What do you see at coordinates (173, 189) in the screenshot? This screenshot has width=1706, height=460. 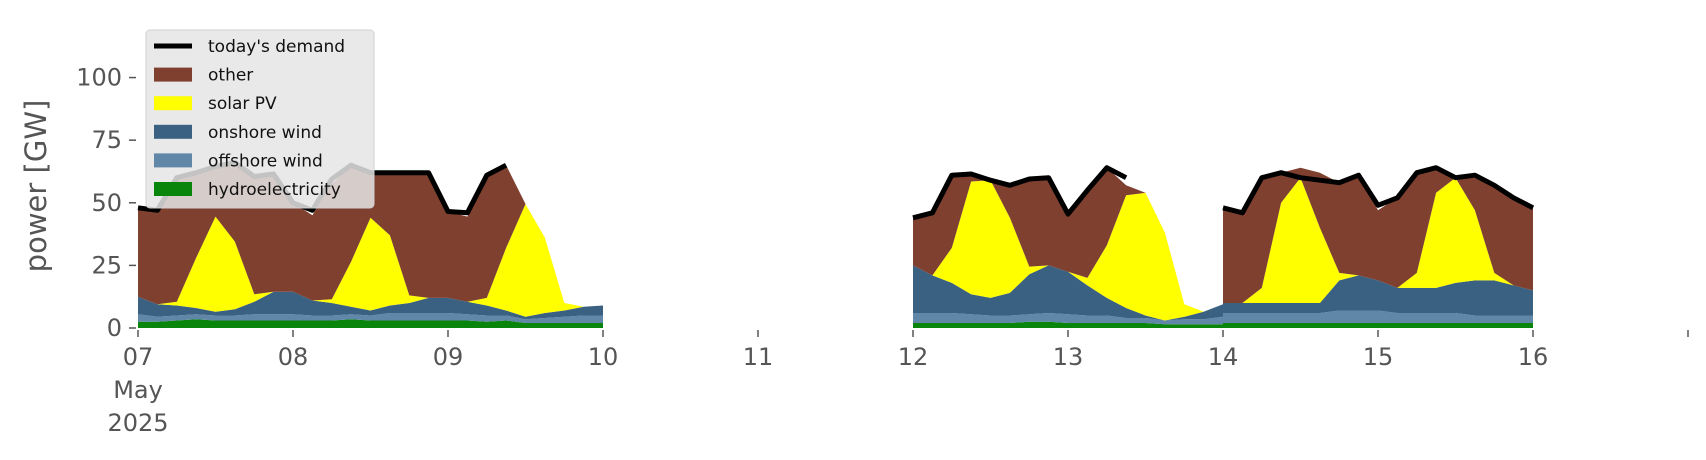 I see `legend-swatch-hydroelectricity` at bounding box center [173, 189].